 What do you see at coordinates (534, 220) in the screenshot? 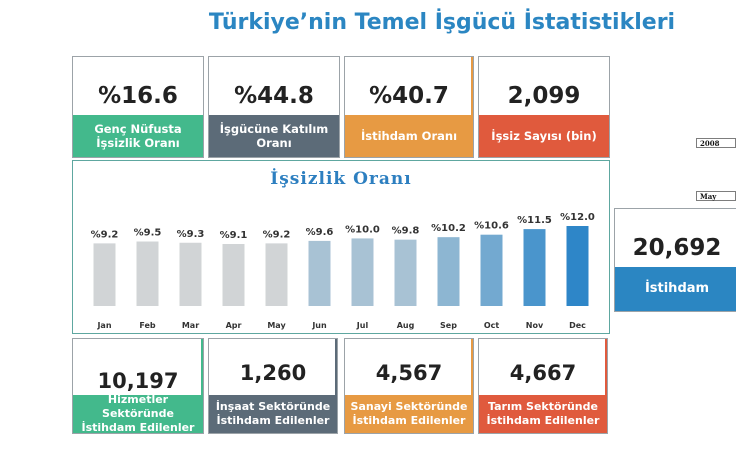
I see `bar-value-label: %11.5` at bounding box center [534, 220].